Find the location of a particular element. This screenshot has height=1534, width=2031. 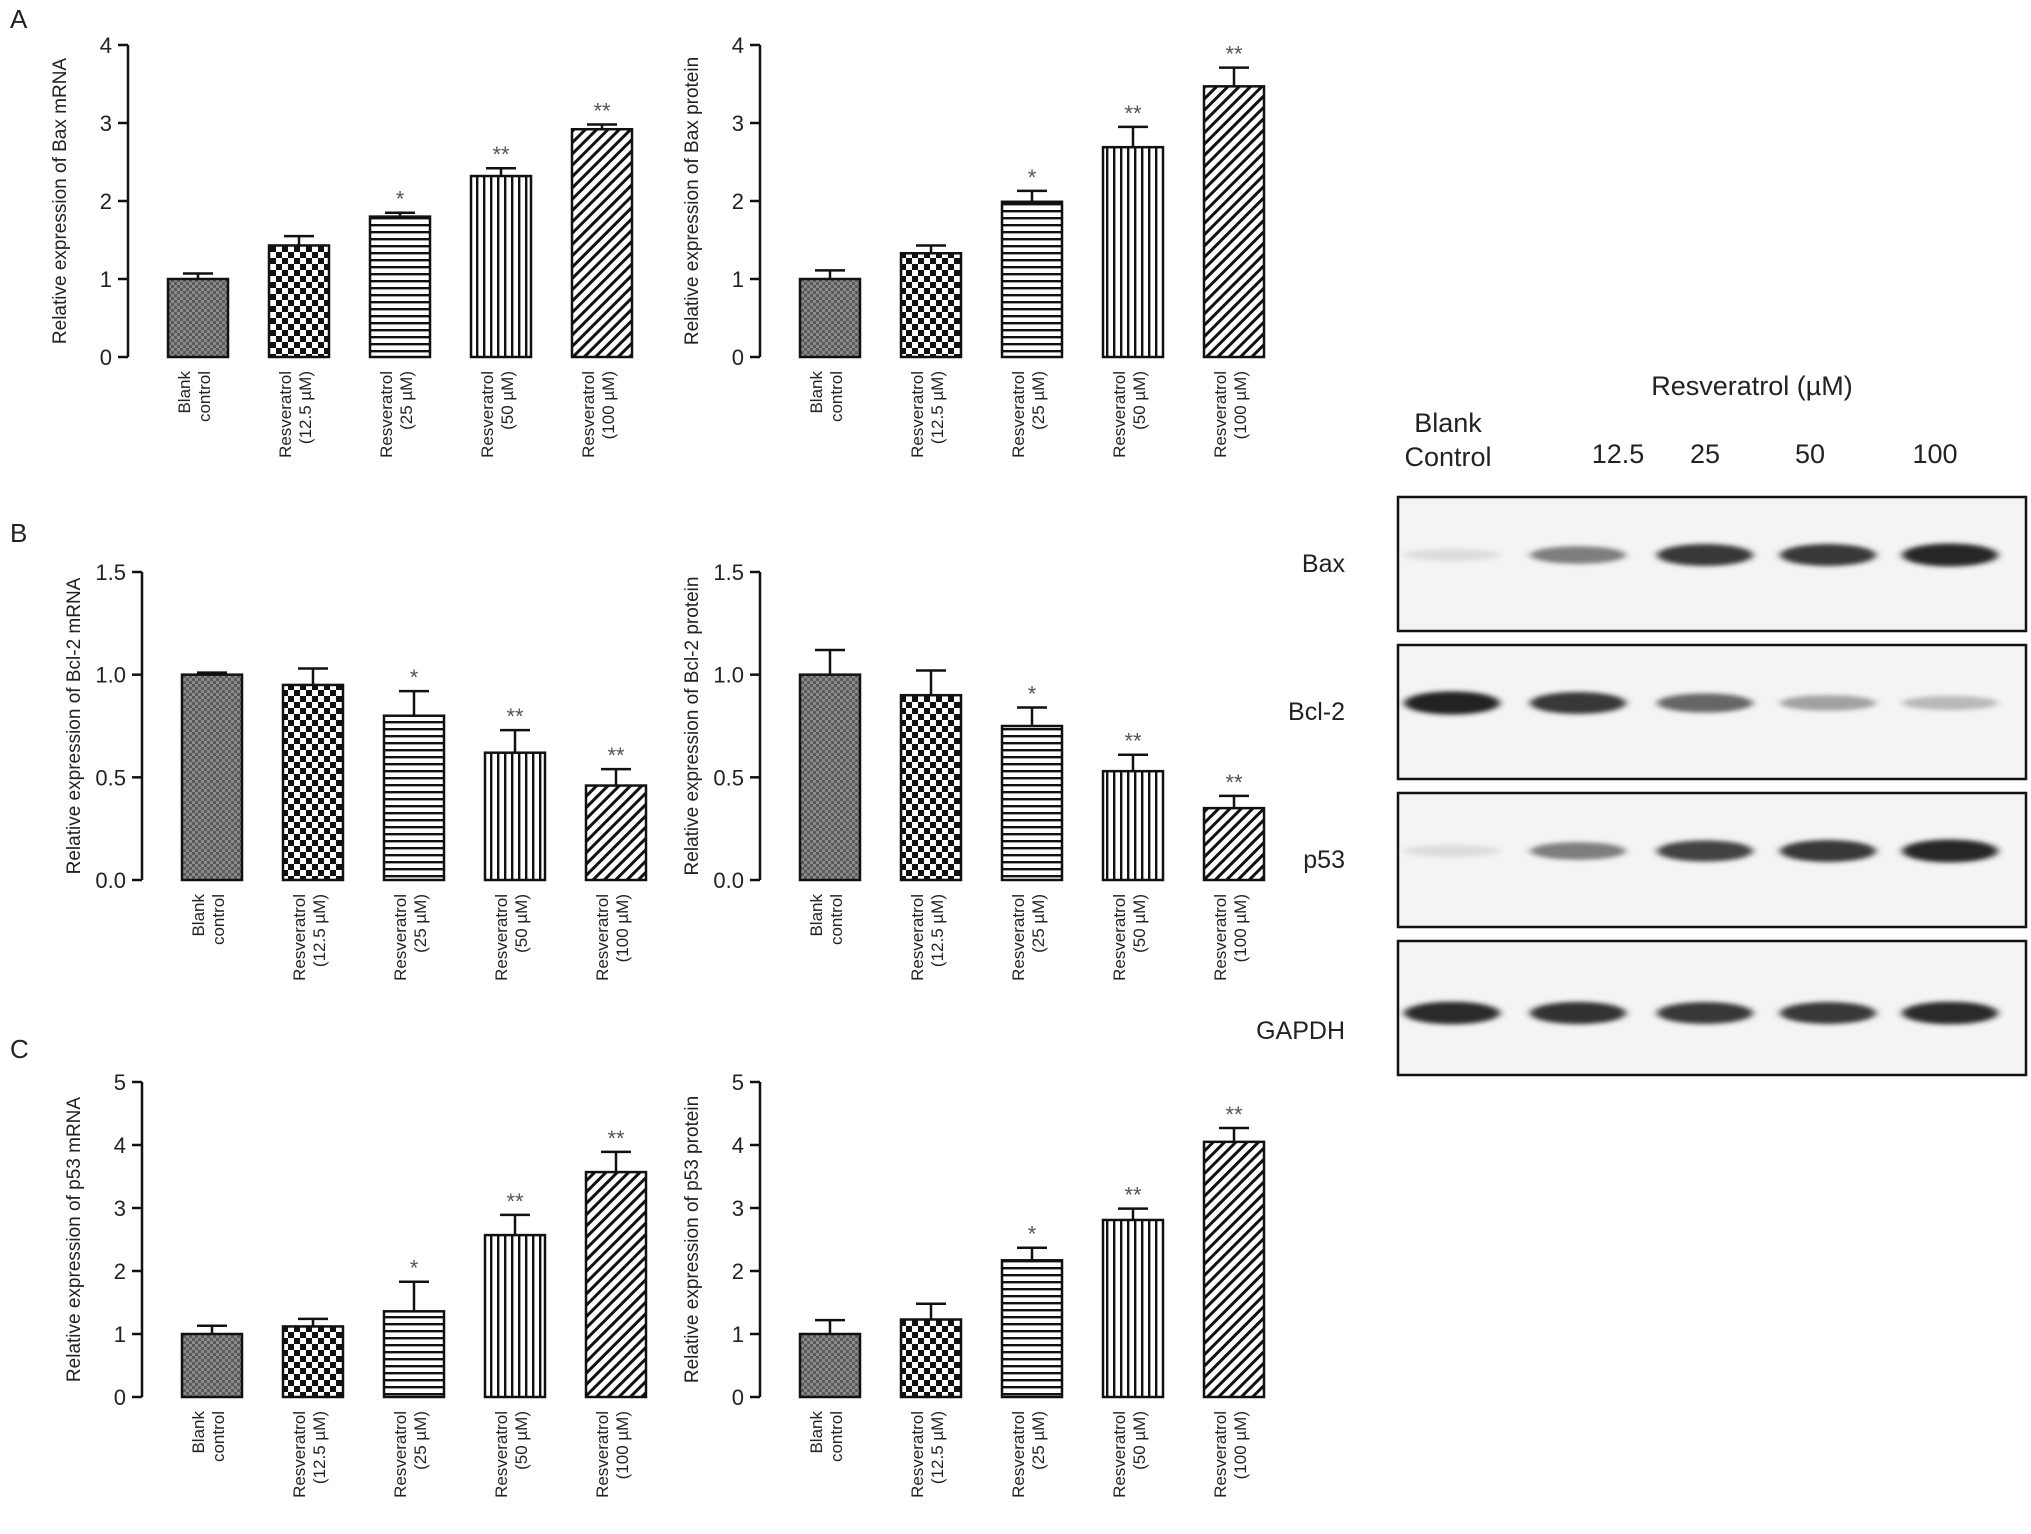

y-tick-label: 1.5 is located at coordinates (110, 572).